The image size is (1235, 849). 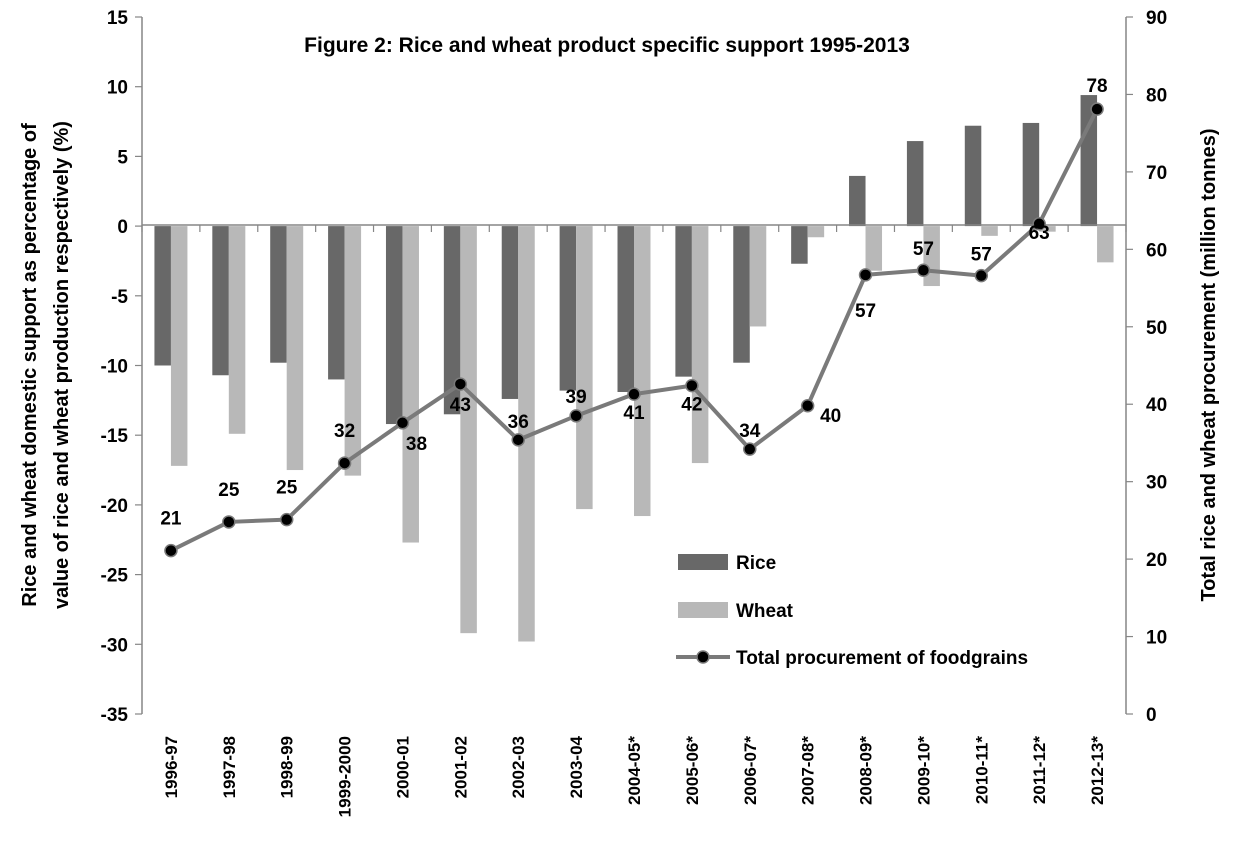 I want to click on left-tick-label: 0, so click(x=122, y=227).